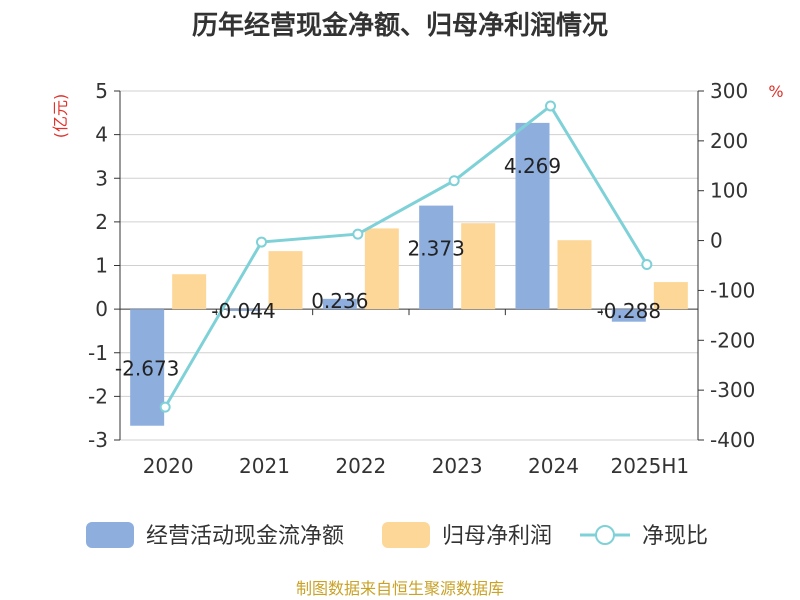 The image size is (800, 600). I want to click on legend-label-net-profit: 归母净利润, so click(497, 536).